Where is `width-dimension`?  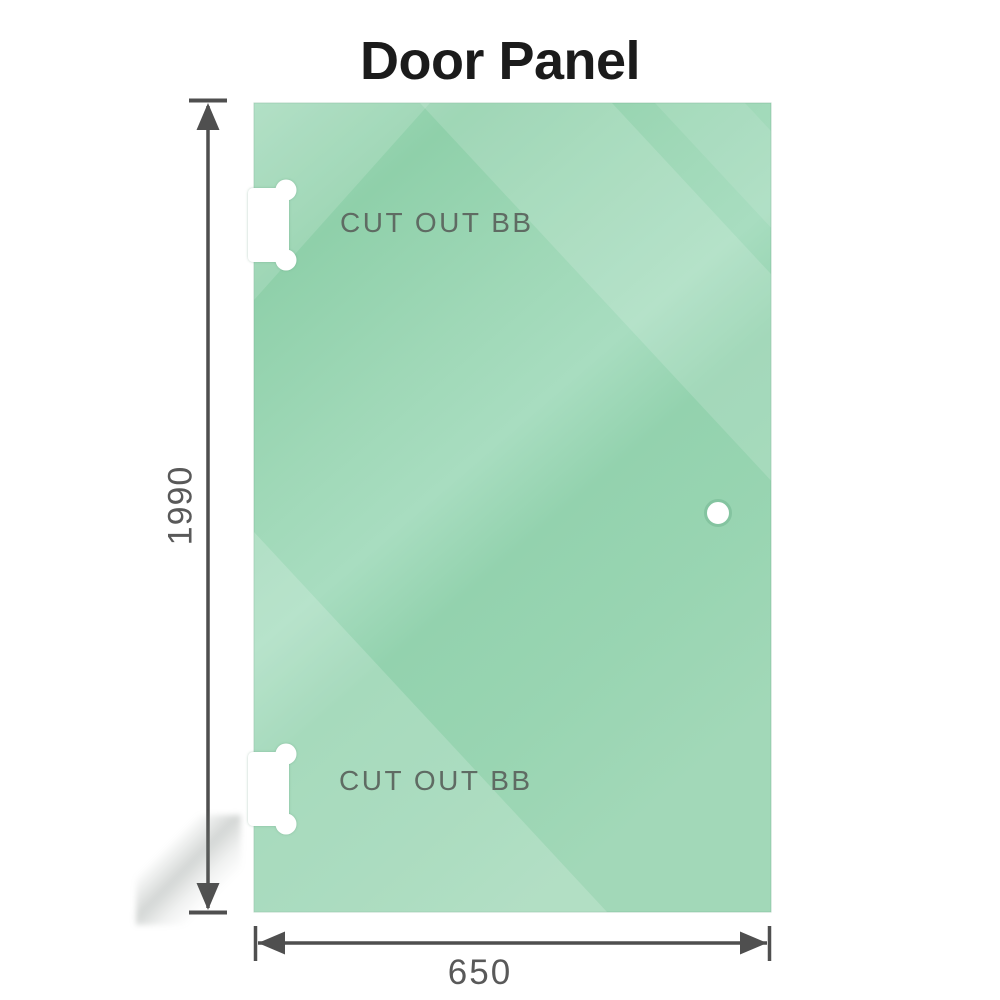
width-dimension is located at coordinates (512, 943).